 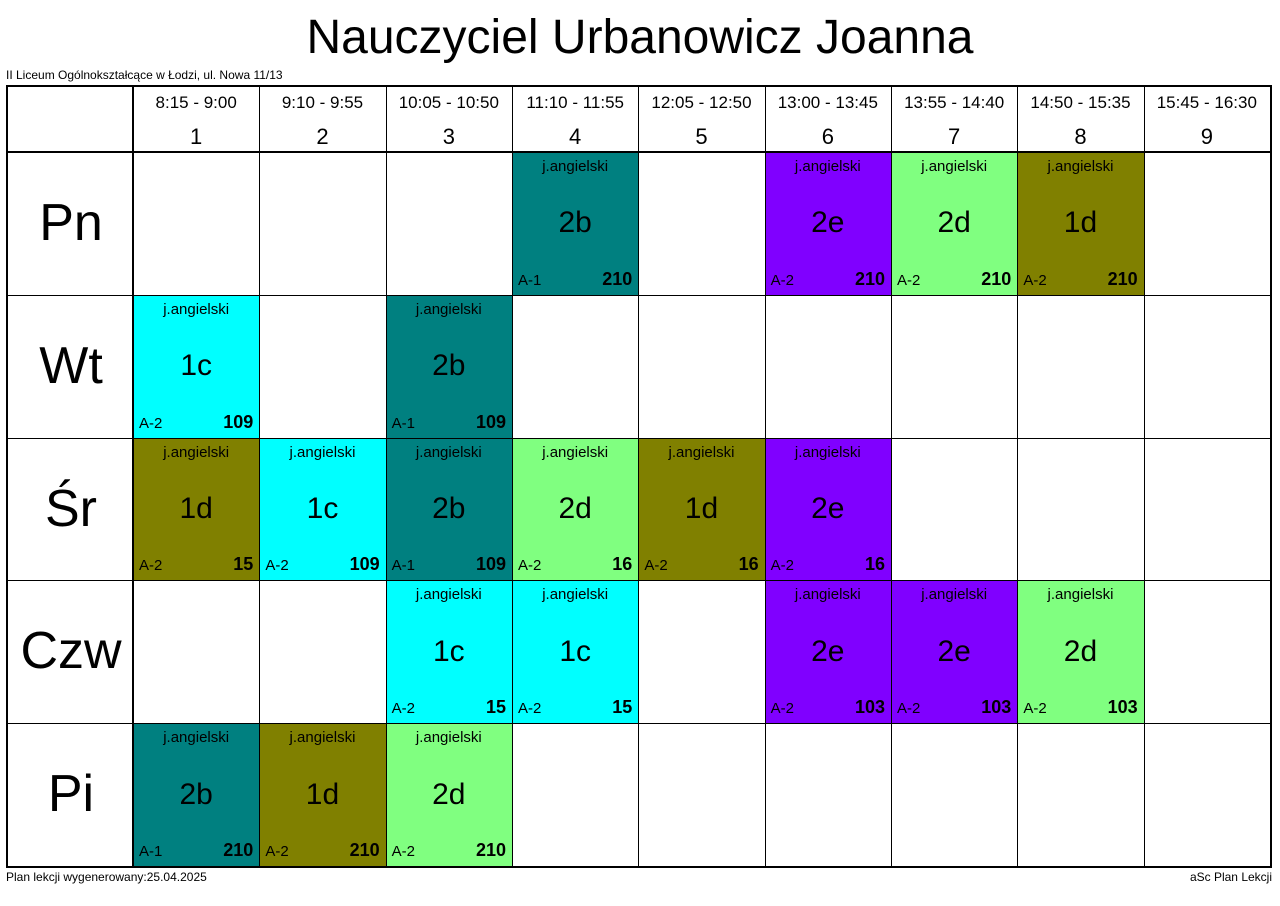 What do you see at coordinates (71, 794) in the screenshot?
I see `day-label: Pi` at bounding box center [71, 794].